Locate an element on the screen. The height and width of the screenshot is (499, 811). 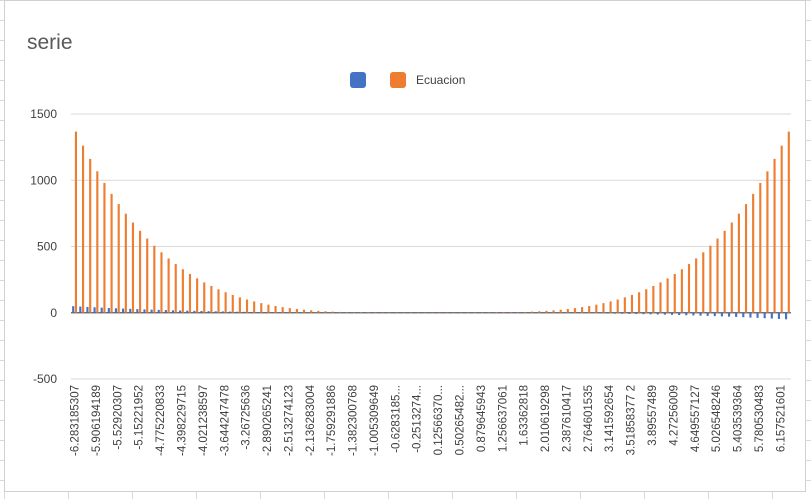
x-tick-label: -2.890265241 is located at coordinates (268, 420).